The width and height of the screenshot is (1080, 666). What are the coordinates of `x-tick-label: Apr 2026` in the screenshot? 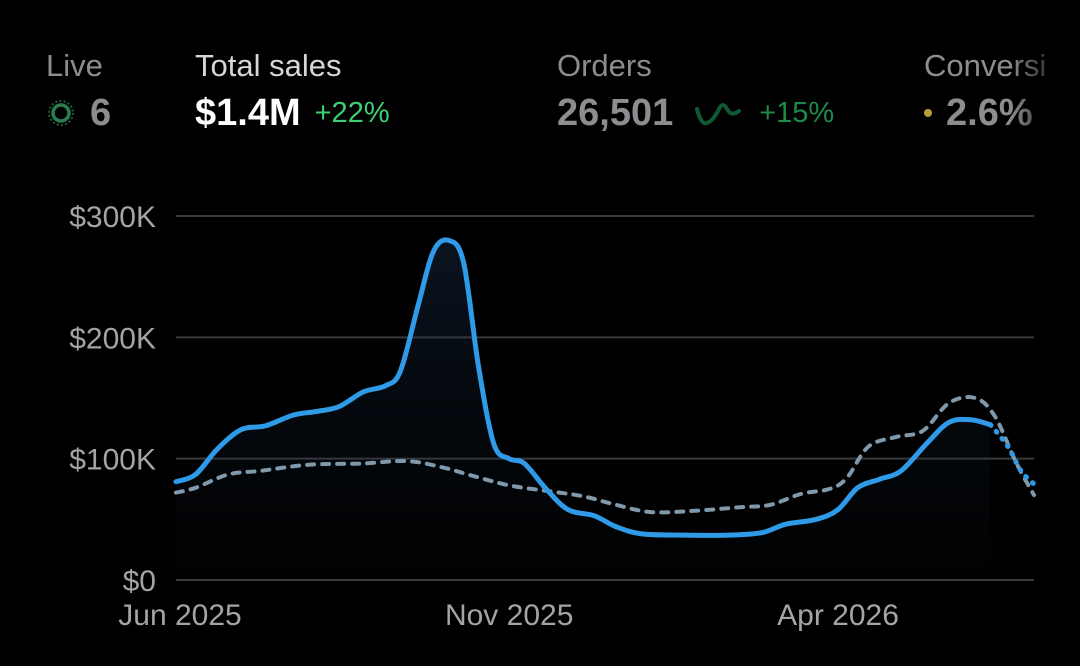 It's located at (838, 615).